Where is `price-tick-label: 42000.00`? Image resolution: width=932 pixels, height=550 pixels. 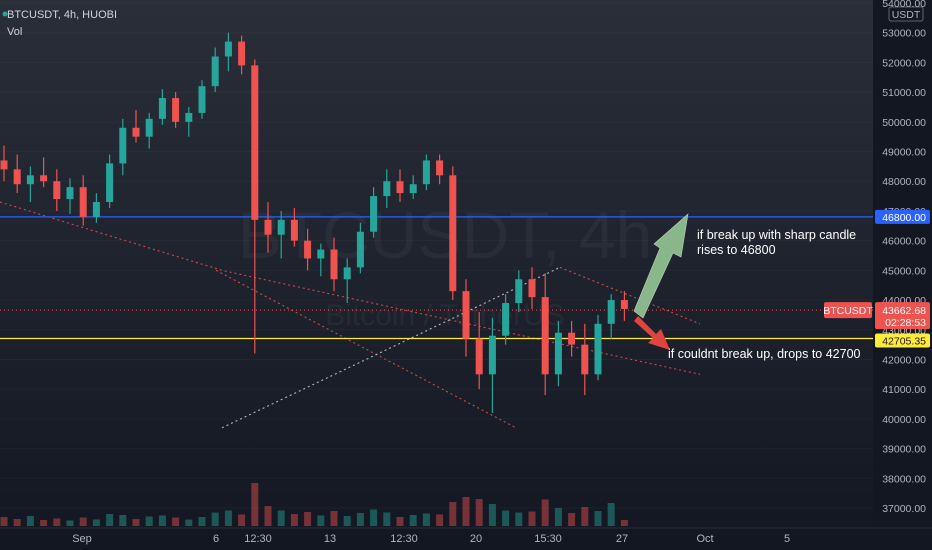
price-tick-label: 42000.00 is located at coordinates (904, 360).